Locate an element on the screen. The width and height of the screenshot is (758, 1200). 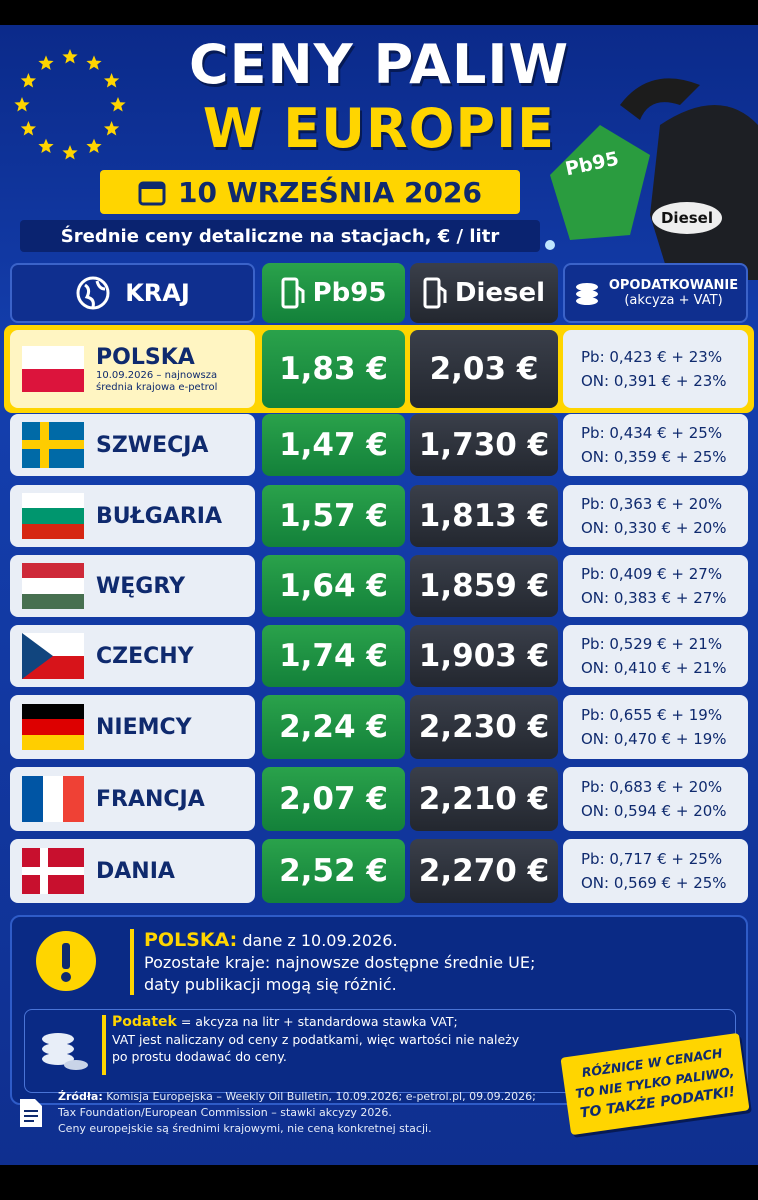
country-text: NIEMCY is located at coordinates (144, 727).